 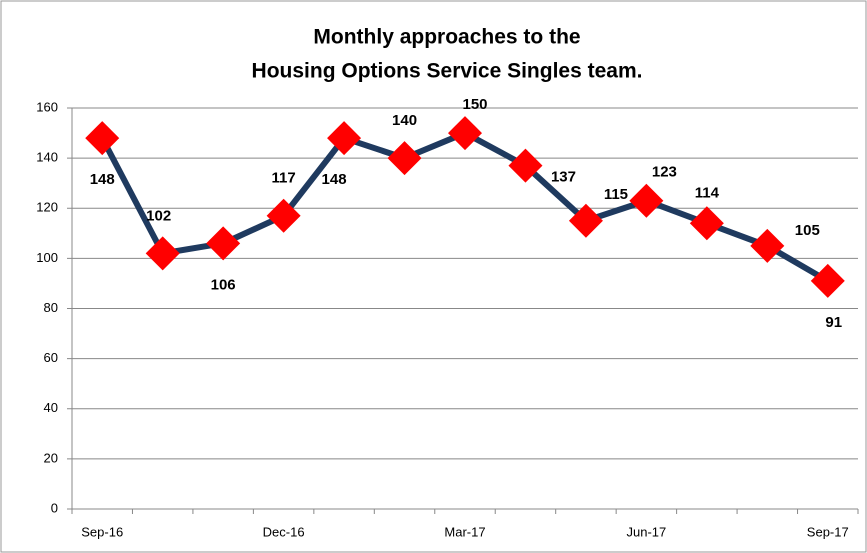 What do you see at coordinates (647, 531) in the screenshot?
I see `x-tick-label: Jun-17` at bounding box center [647, 531].